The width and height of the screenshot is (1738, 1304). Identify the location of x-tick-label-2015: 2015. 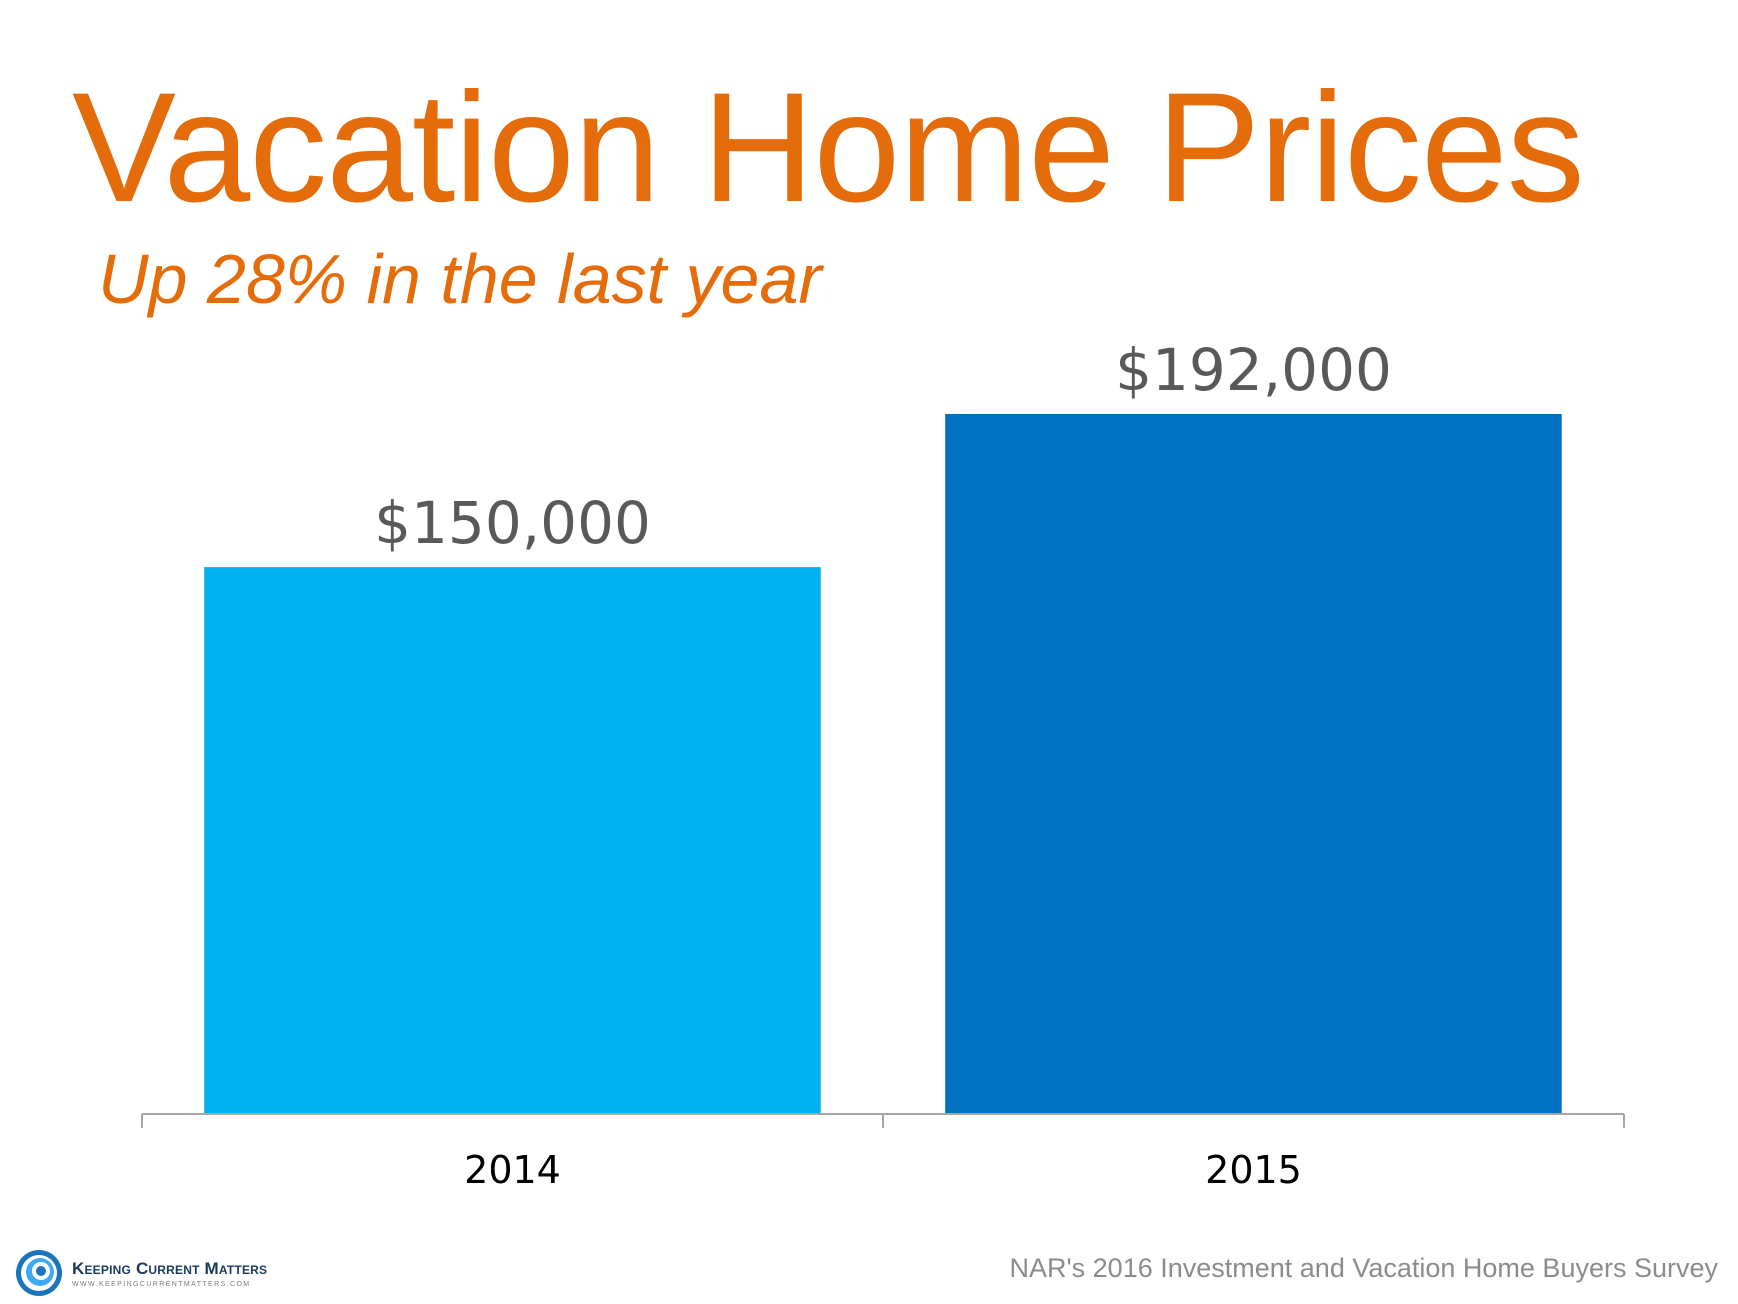
(1253, 1170).